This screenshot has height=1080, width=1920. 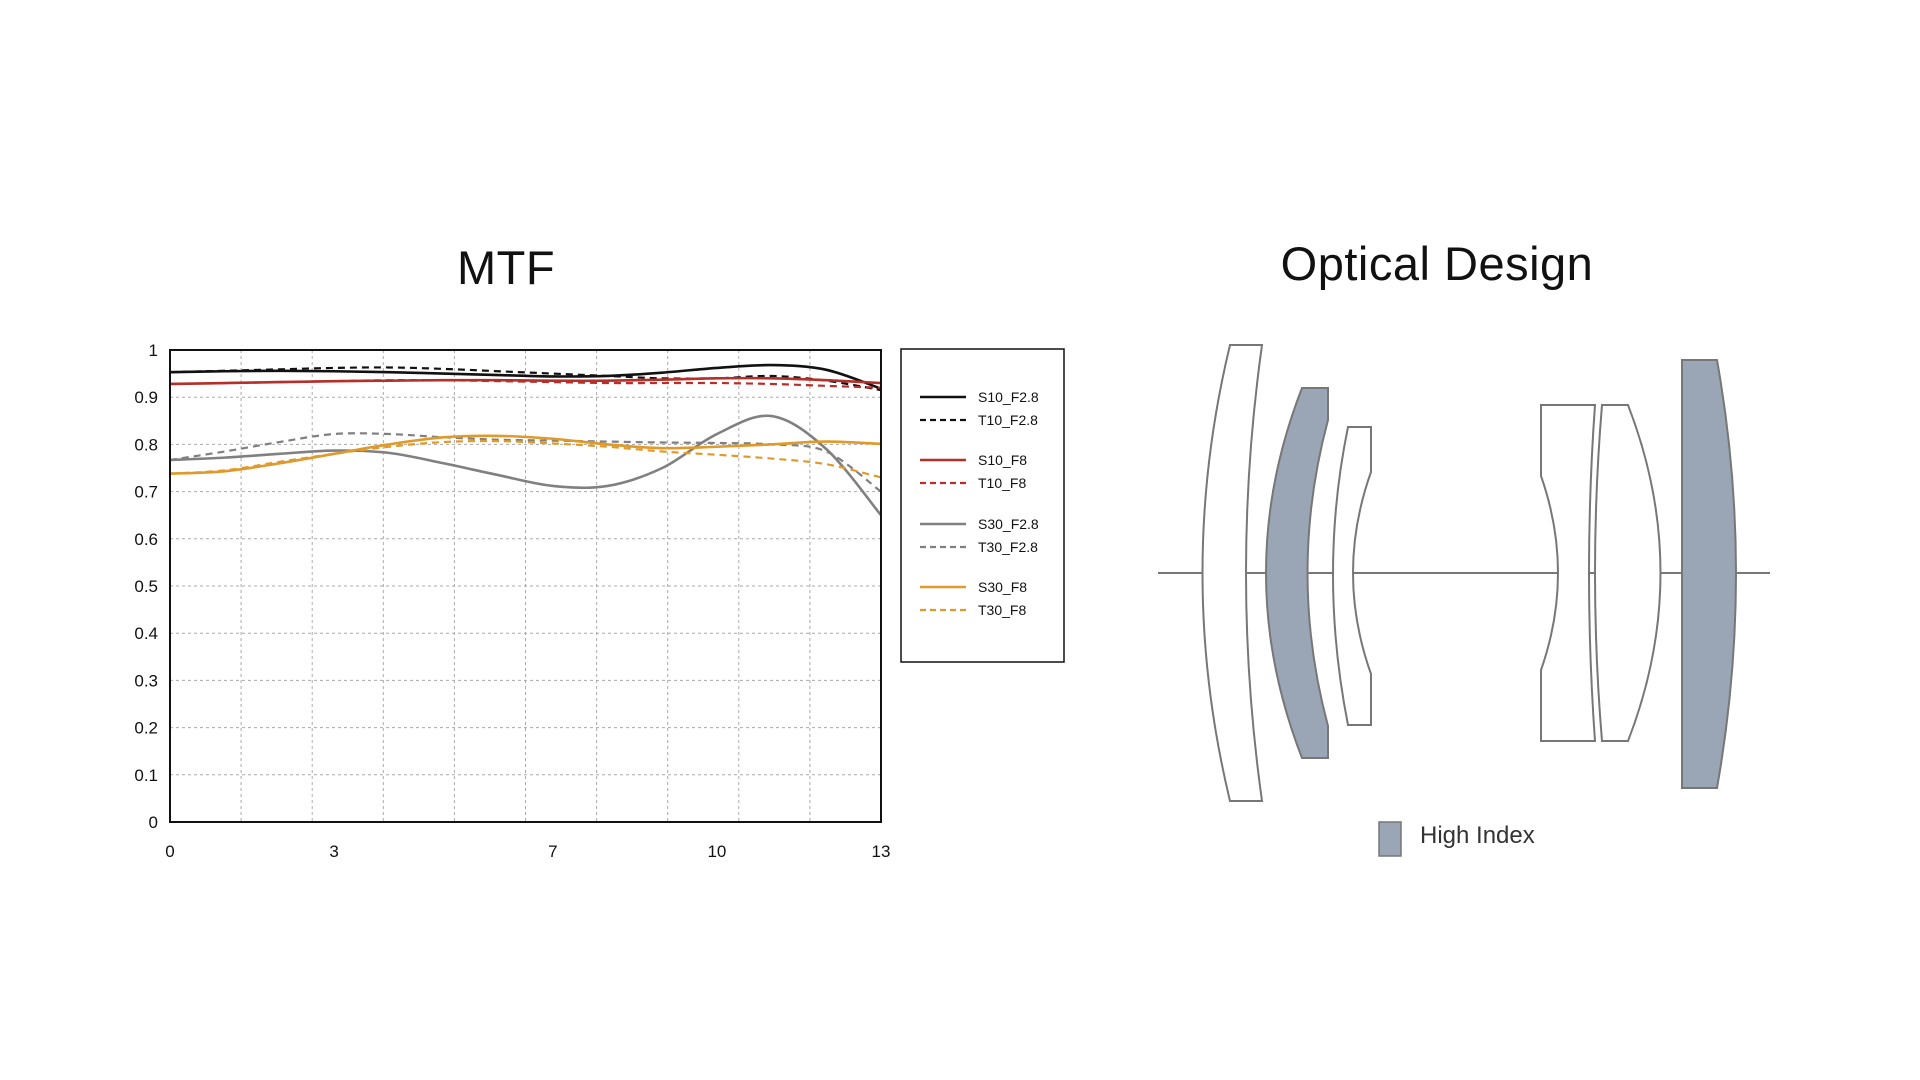 What do you see at coordinates (1437, 263) in the screenshot?
I see `optical-design-title: Optical Design` at bounding box center [1437, 263].